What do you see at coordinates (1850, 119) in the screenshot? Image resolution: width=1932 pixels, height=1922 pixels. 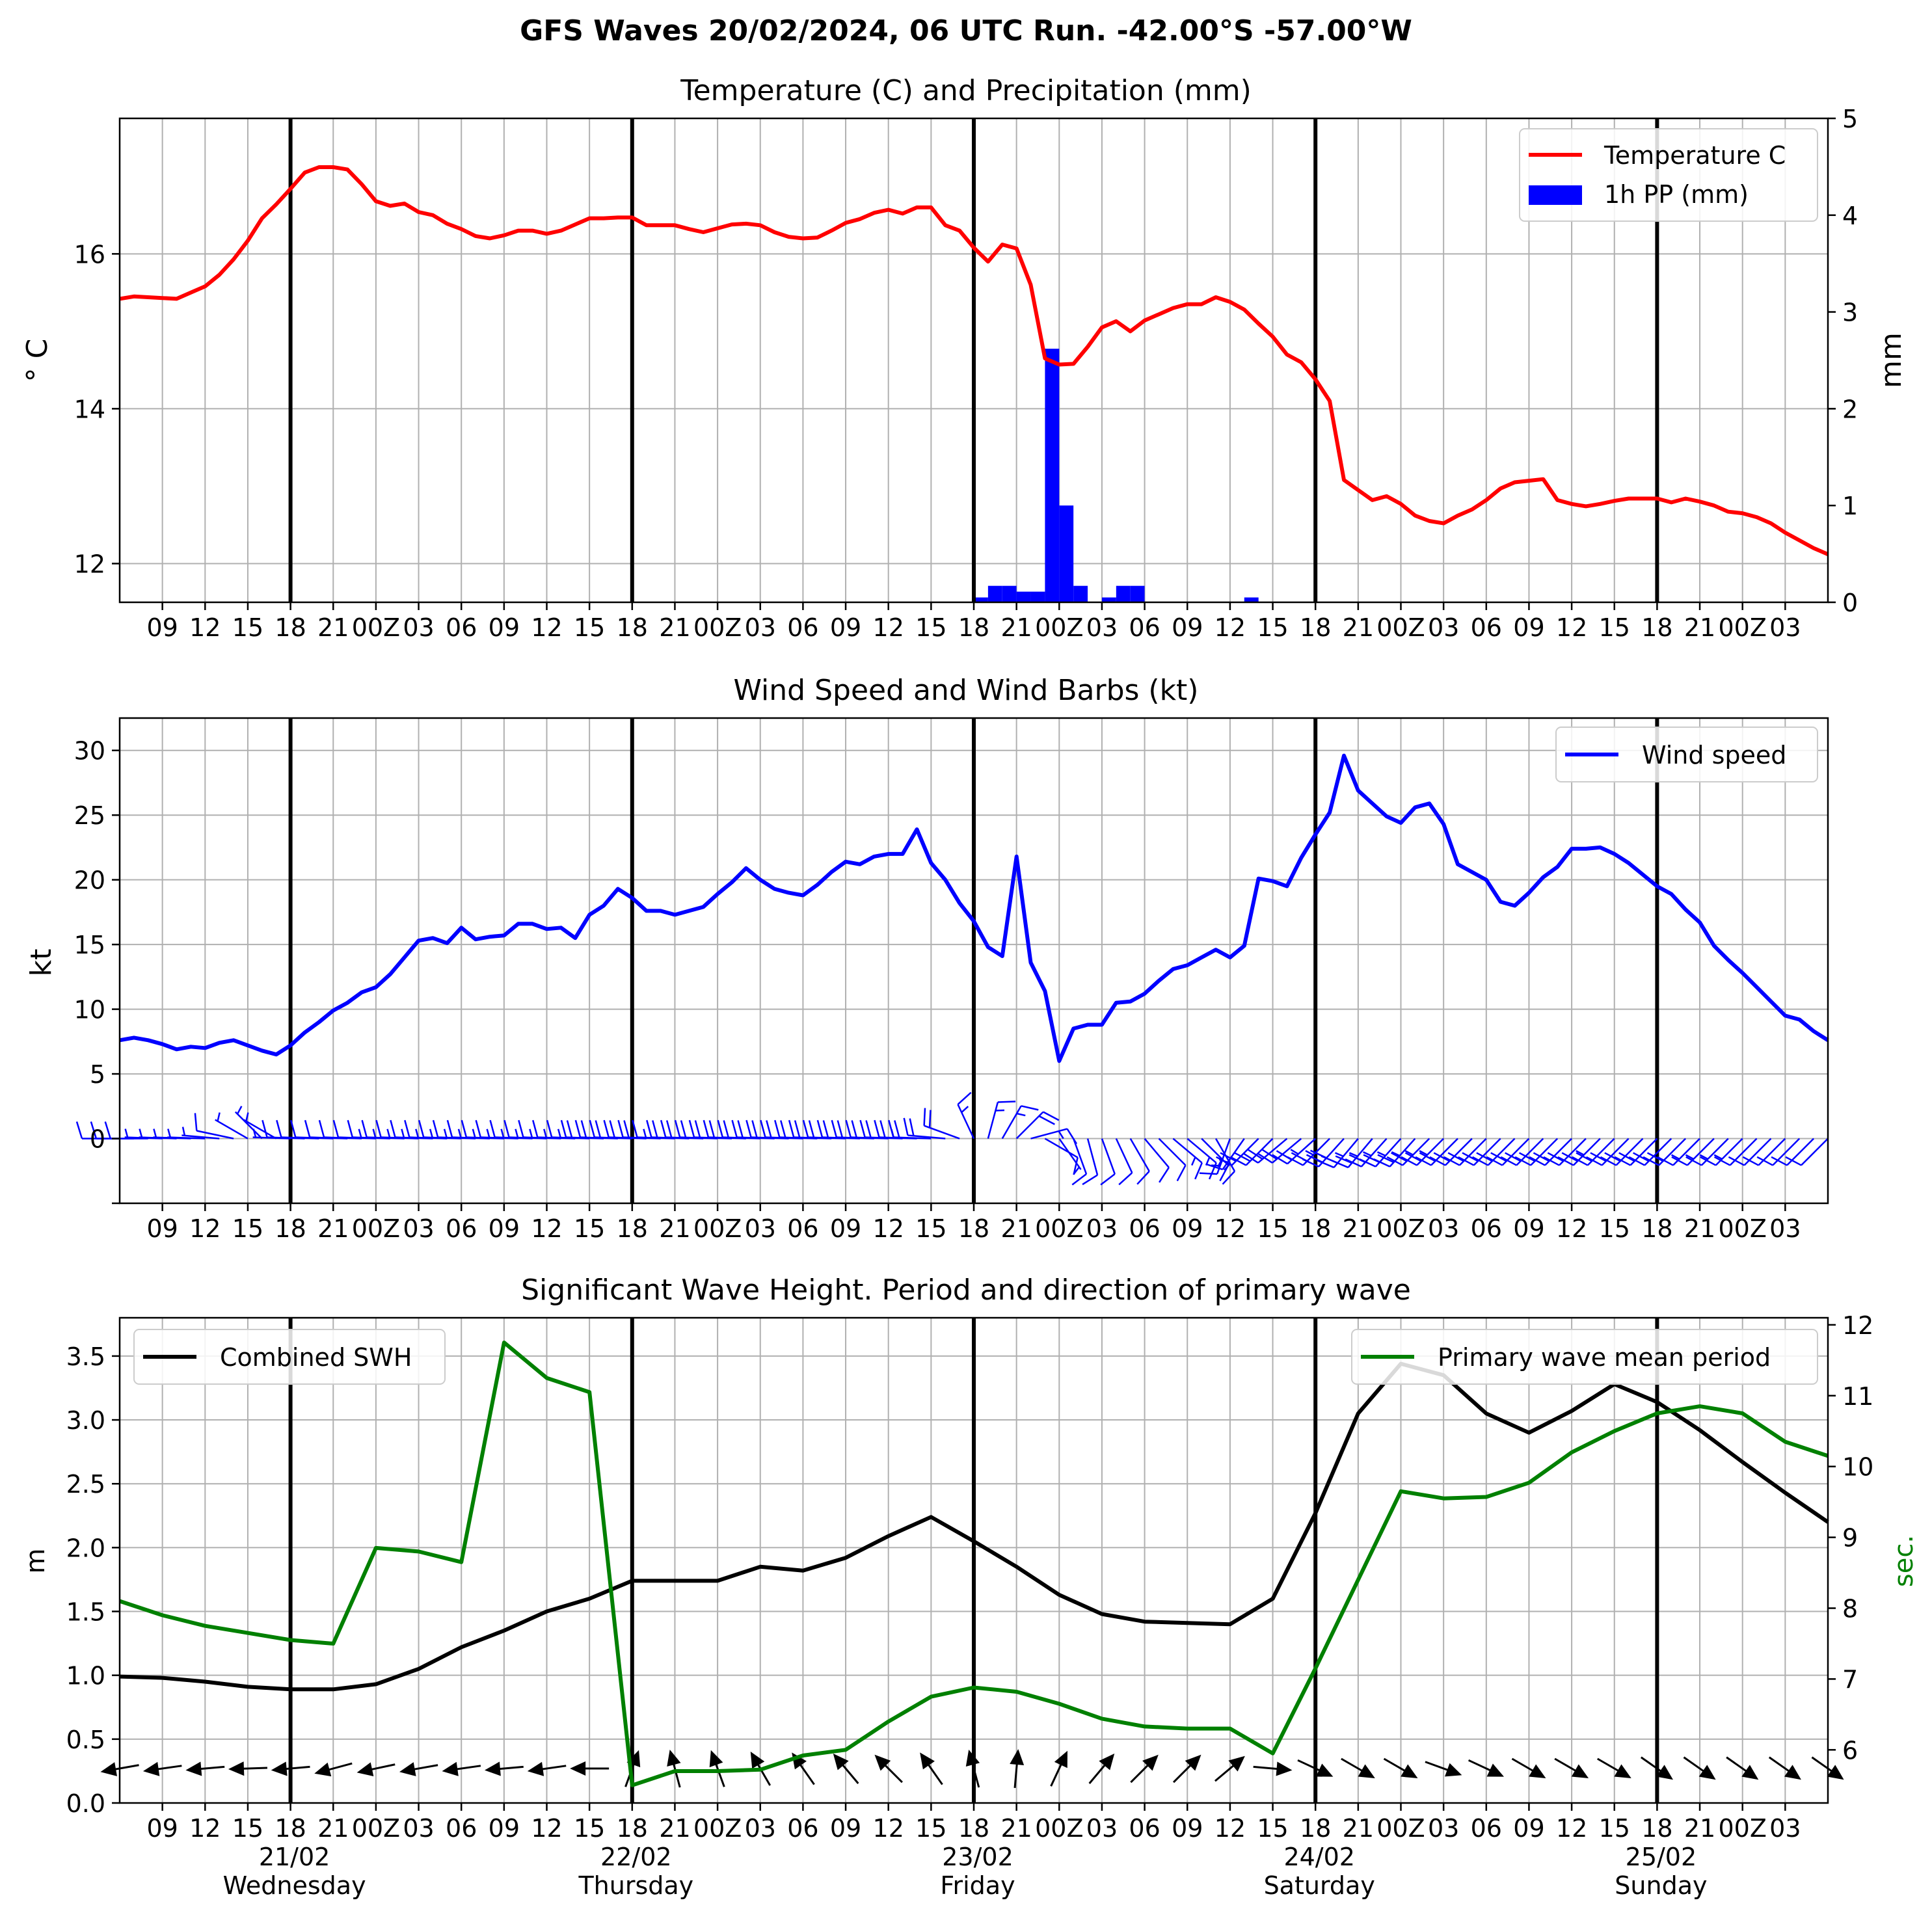 I see `y2-tick-label: 5` at bounding box center [1850, 119].